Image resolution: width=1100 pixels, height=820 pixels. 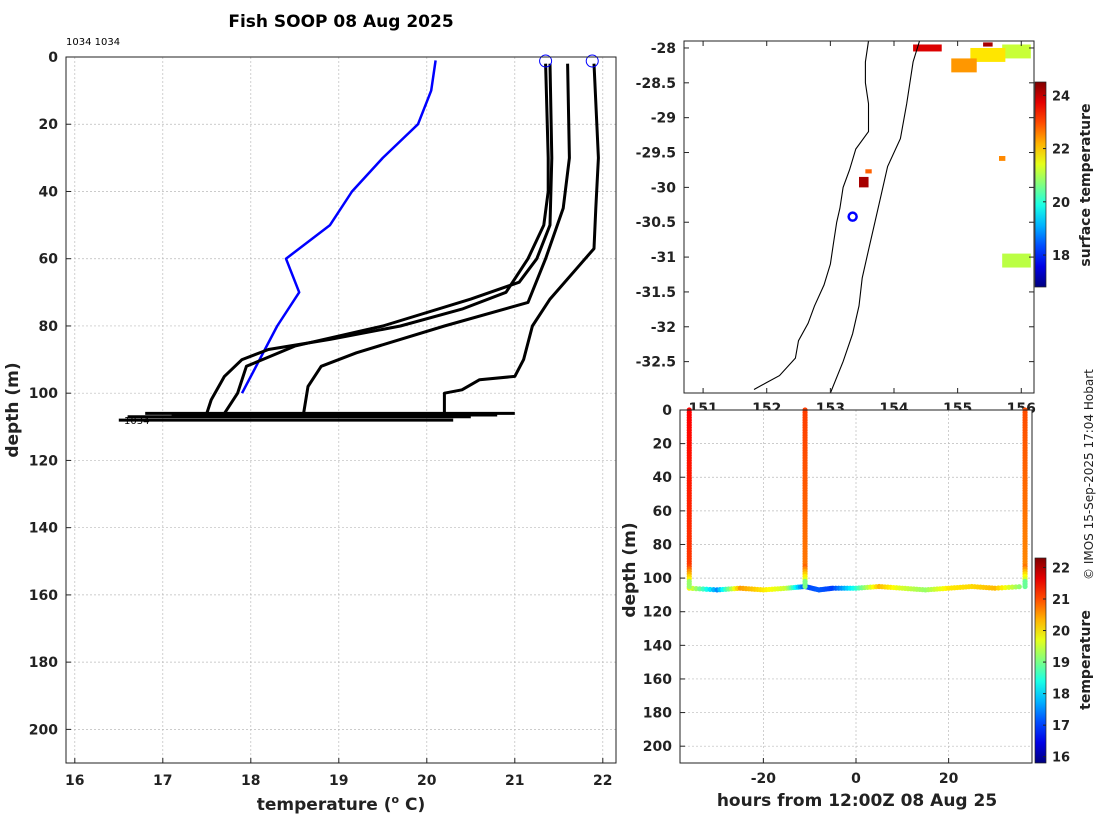 I want to click on profile-x-tick-label: 20, so click(x=427, y=781).